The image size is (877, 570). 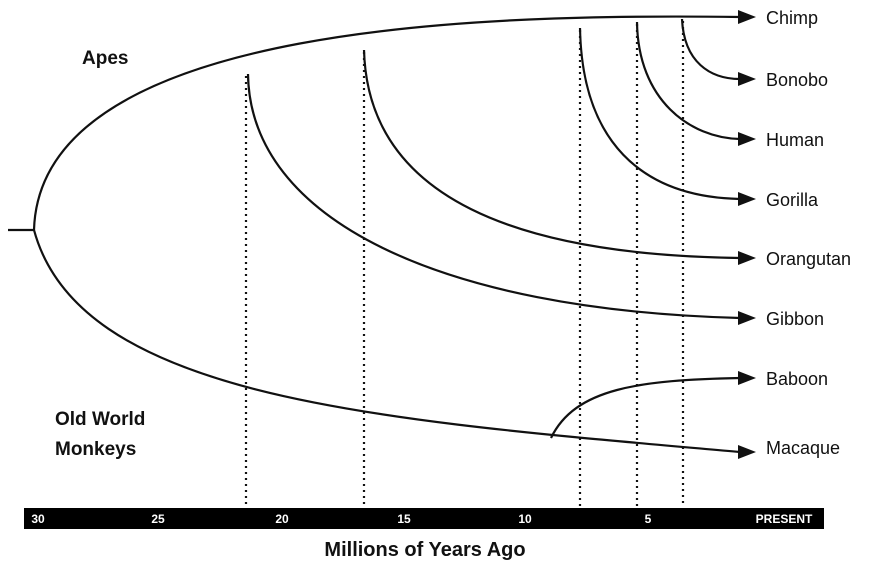 What do you see at coordinates (792, 18) in the screenshot?
I see `taxon-label-chimp: Chimp` at bounding box center [792, 18].